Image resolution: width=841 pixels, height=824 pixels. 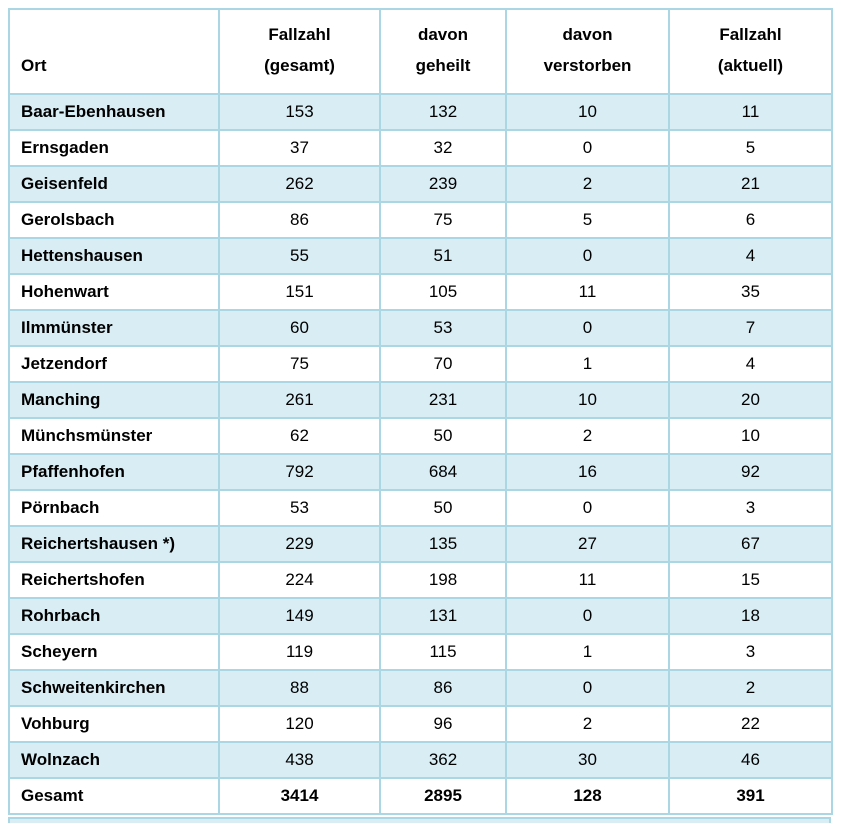 I want to click on header-line: geheilt, so click(x=443, y=65).